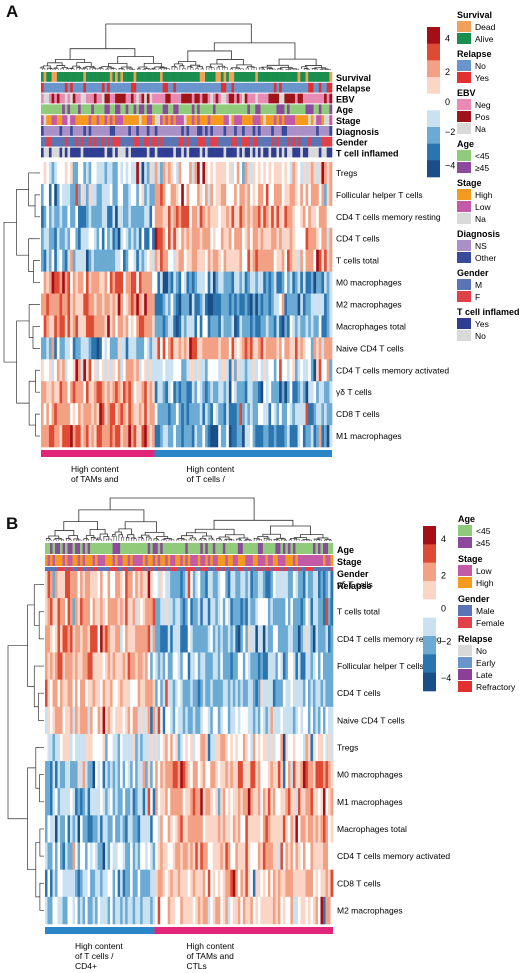 The image size is (520, 973). What do you see at coordinates (188, 519) in the screenshot?
I see `column-dendrogram` at bounding box center [188, 519].